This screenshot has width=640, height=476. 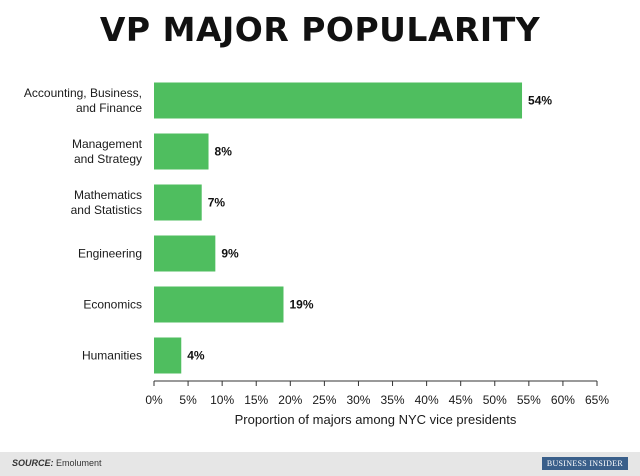 I want to click on bar-value-label: 19%, so click(x=301, y=305).